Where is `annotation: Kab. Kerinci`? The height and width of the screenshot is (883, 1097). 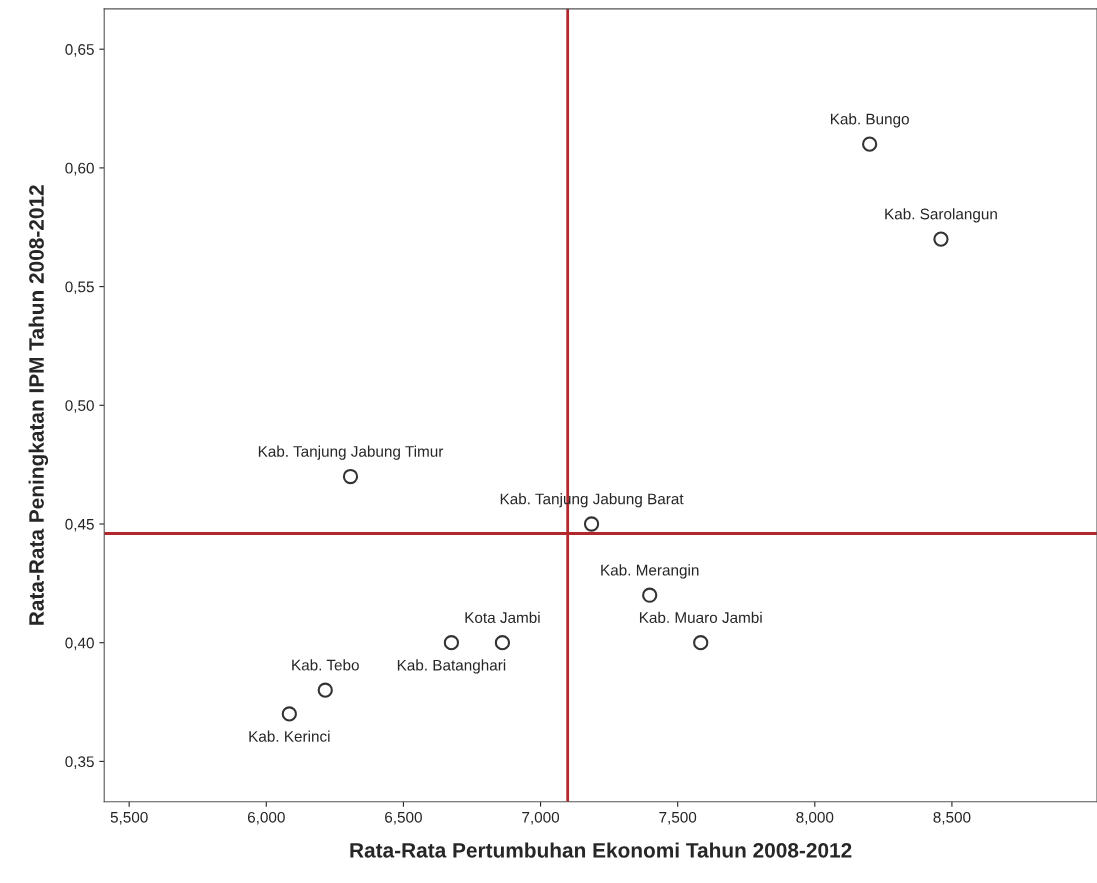 annotation: Kab. Kerinci is located at coordinates (289, 736).